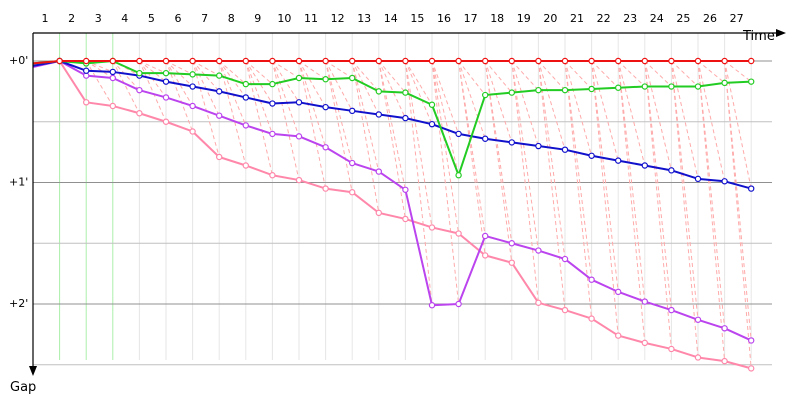 The height and width of the screenshot is (400, 800). I want to click on y-tick-label: +1', so click(18, 182).